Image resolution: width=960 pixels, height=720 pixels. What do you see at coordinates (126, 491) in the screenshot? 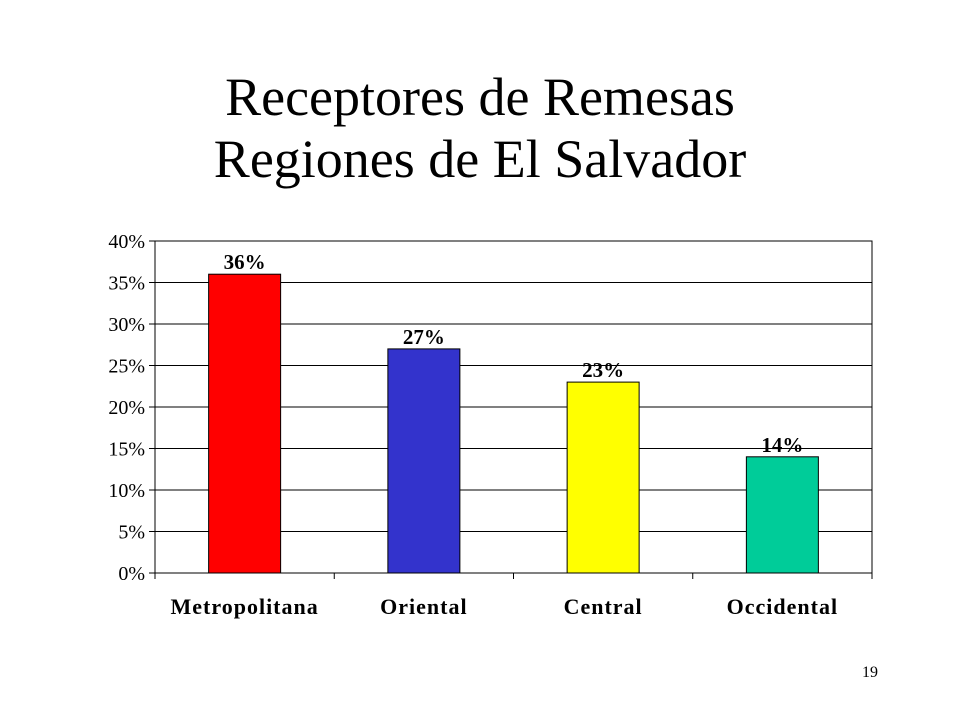
I see `y-tick-label: 10%` at bounding box center [126, 491].